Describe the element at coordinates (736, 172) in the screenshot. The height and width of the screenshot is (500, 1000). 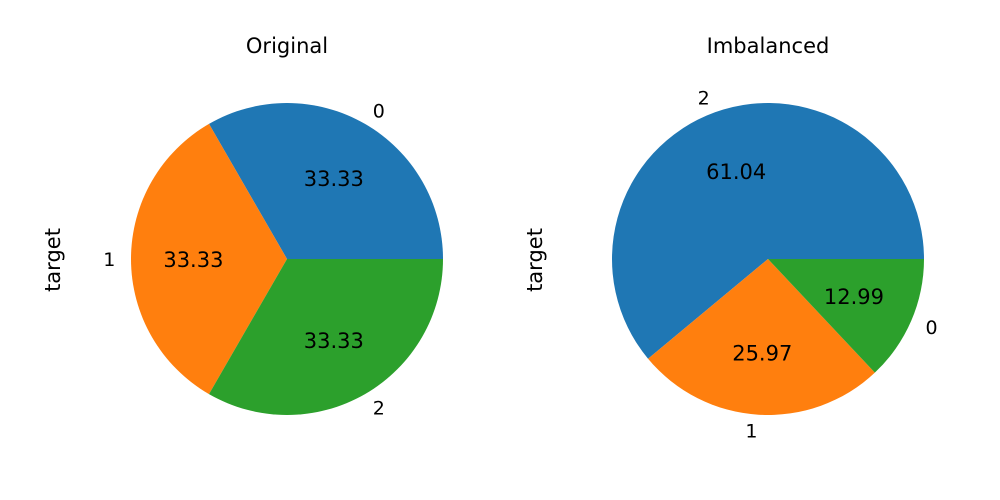
I see `percentage-label: 61.04` at that location.